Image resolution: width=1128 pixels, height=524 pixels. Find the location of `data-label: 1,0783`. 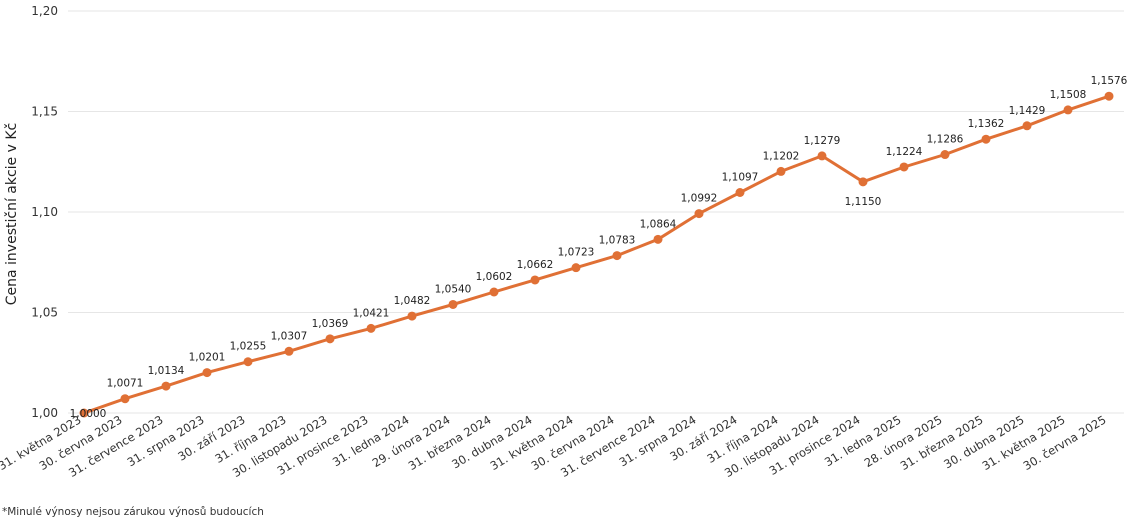

data-label: 1,0783 is located at coordinates (617, 241).